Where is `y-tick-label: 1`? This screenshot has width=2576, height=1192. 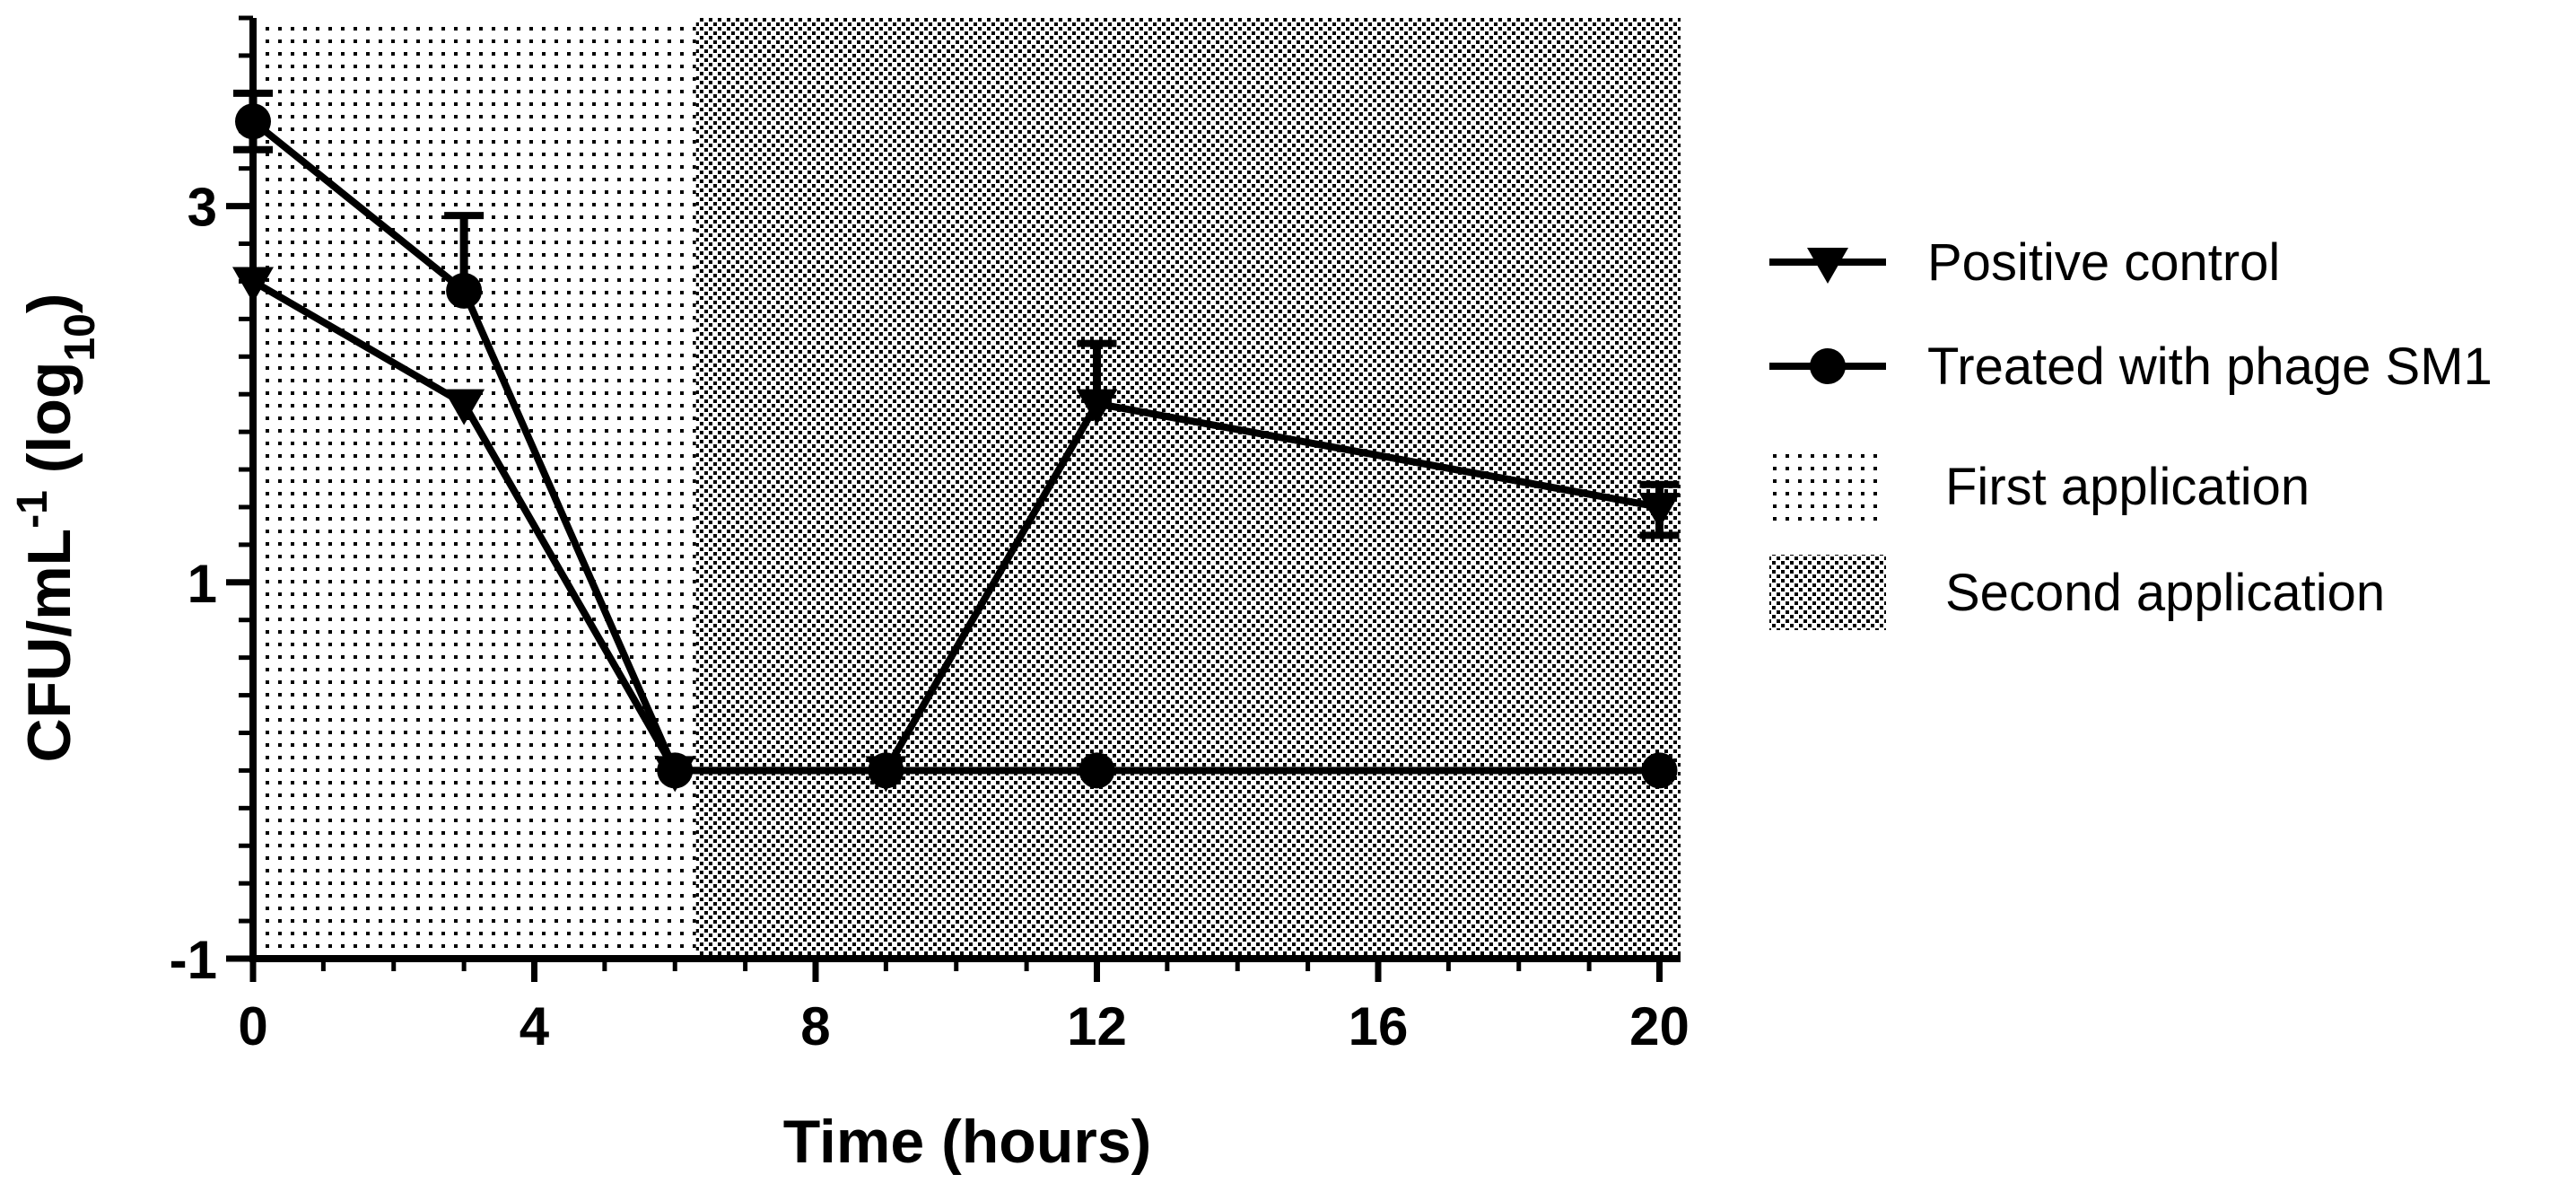 y-tick-label: 1 is located at coordinates (203, 584).